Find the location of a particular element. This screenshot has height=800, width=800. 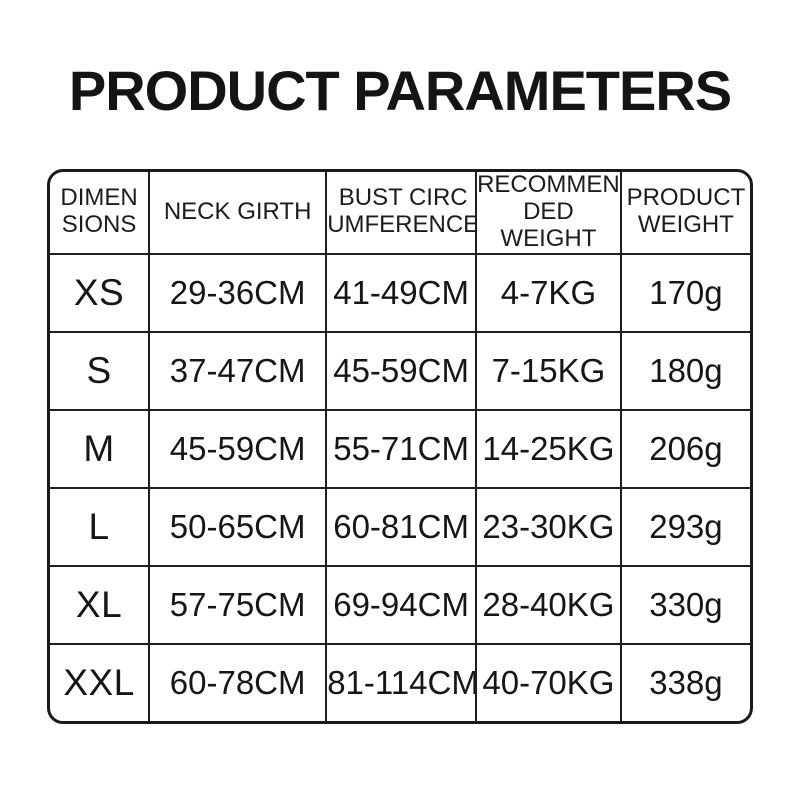

header-dimensions: DIMEN SIONS is located at coordinates (100, 213).